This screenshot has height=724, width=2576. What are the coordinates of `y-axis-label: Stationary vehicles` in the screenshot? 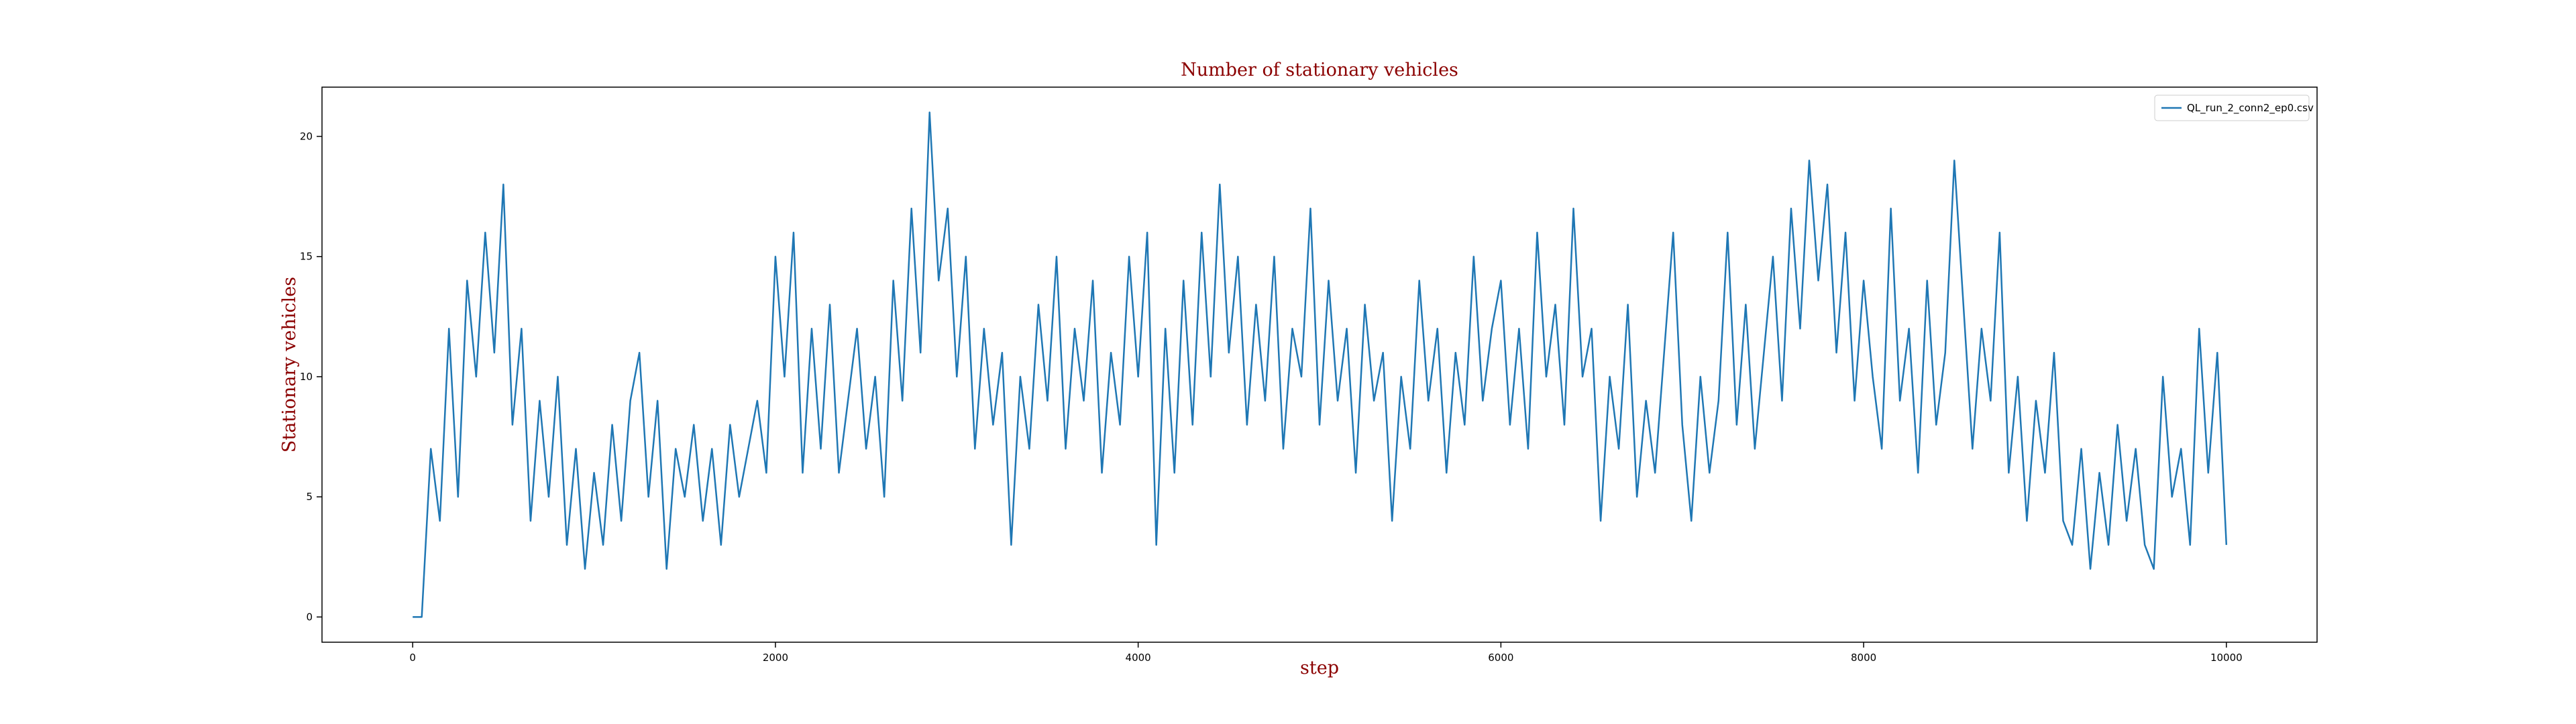 It's located at (289, 364).